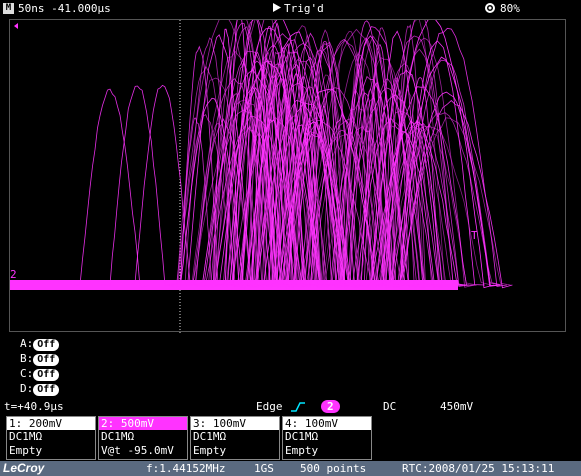 Image resolution: width=581 pixels, height=476 pixels. What do you see at coordinates (269, 406) in the screenshot?
I see `trigger-type: Edge` at bounding box center [269, 406].